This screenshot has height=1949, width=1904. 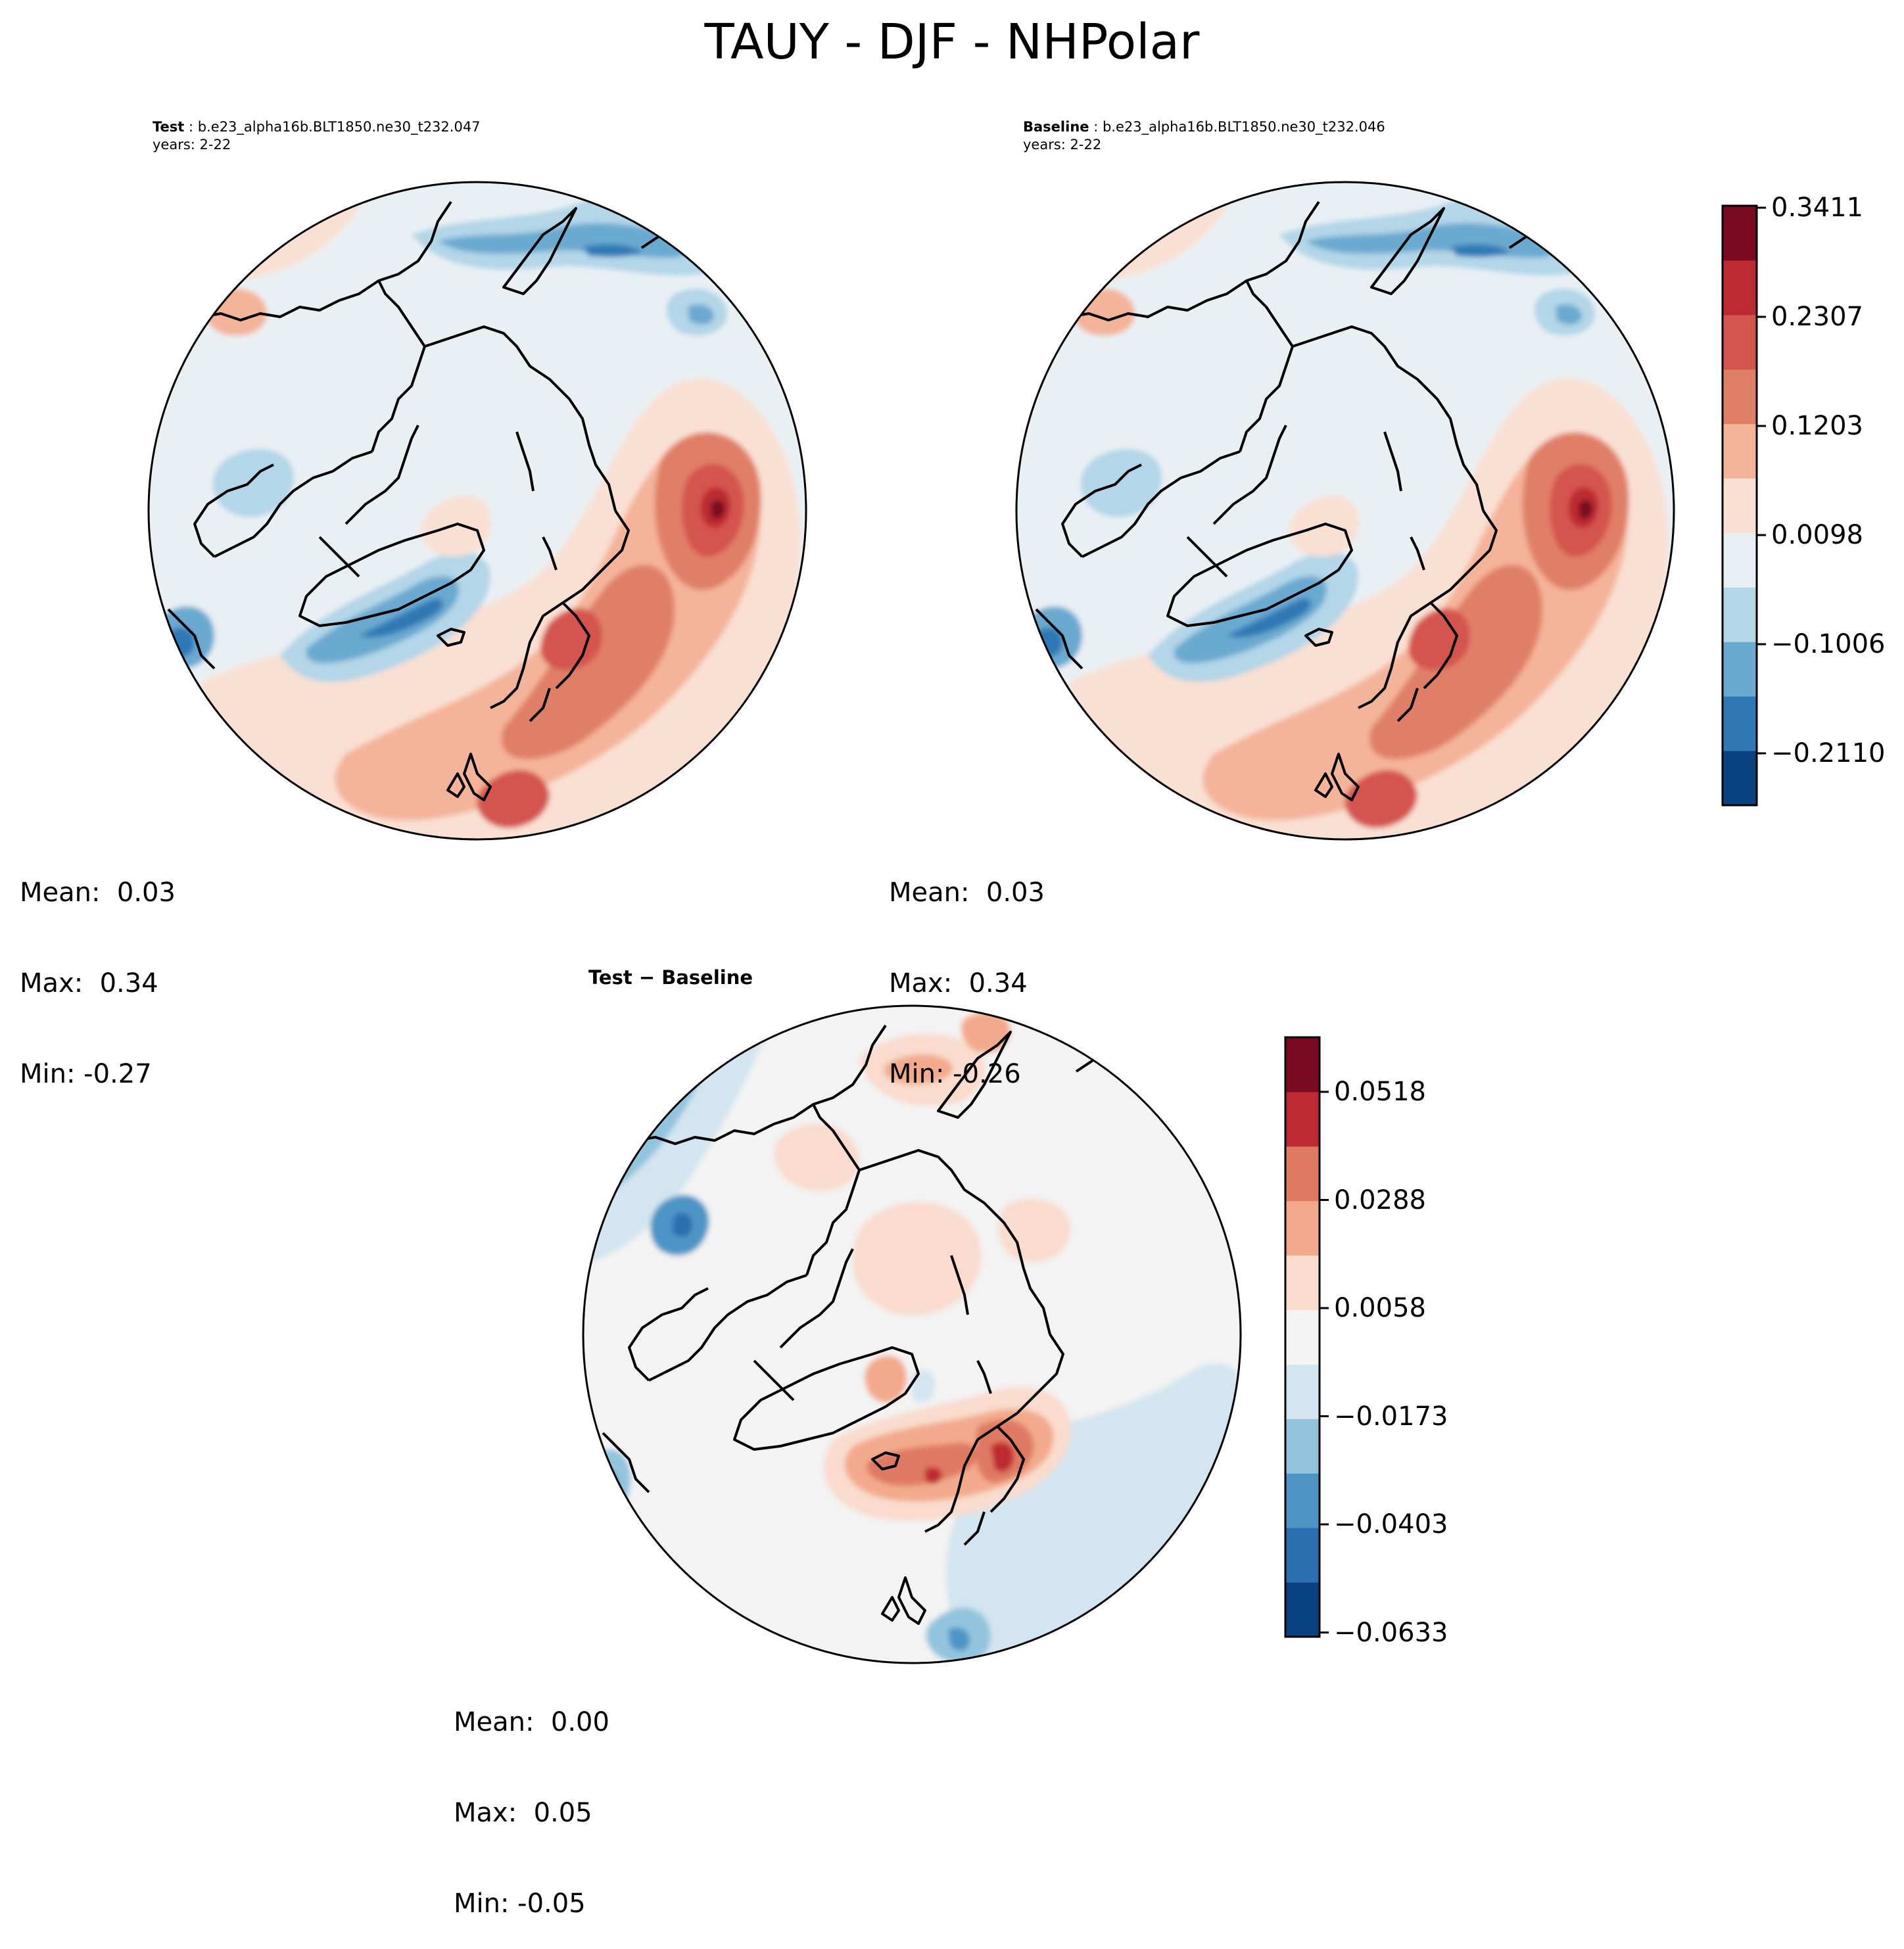 I want to click on colorbar-tick-label: 0.3411, so click(x=1817, y=208).